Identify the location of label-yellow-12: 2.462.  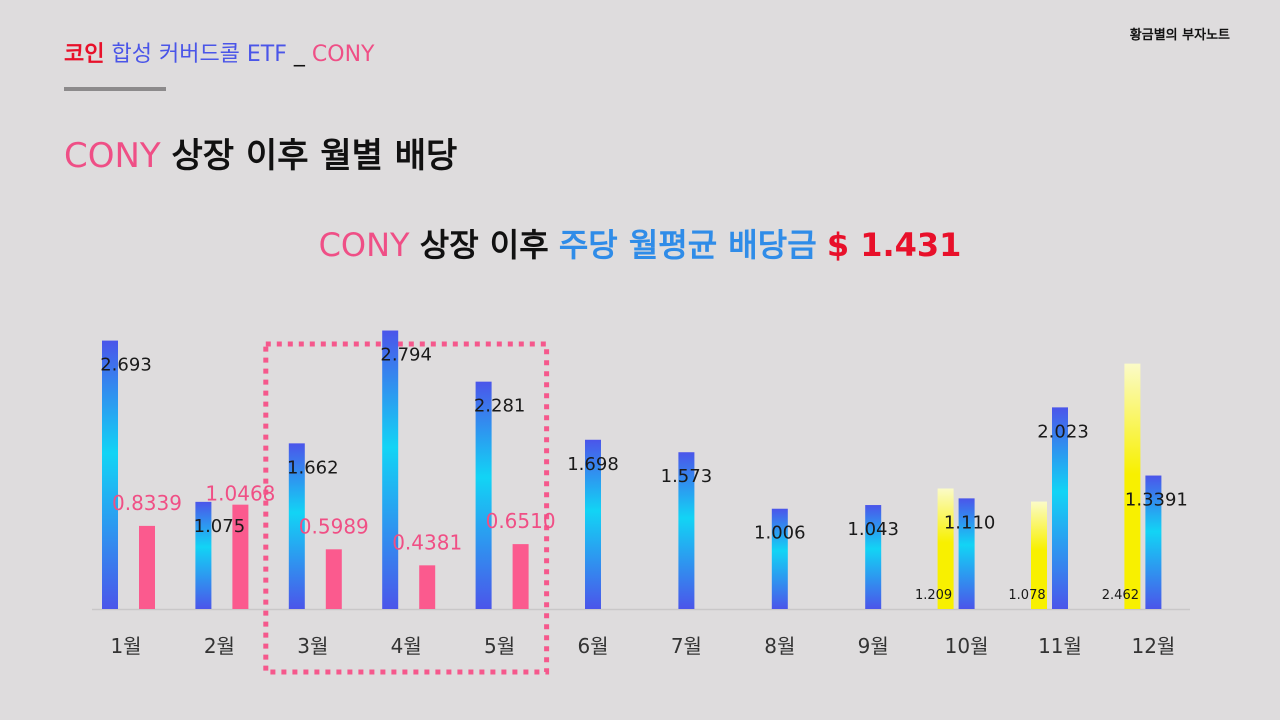
(1120, 595).